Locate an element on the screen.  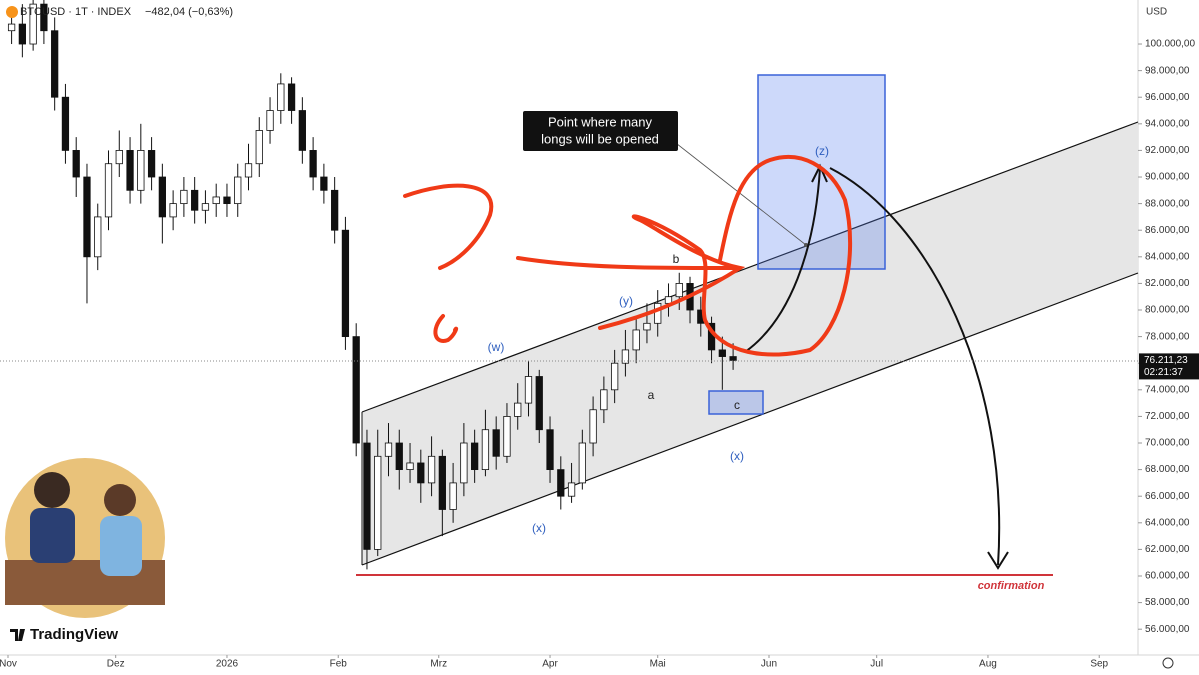
y-tick-label: 92.000,00 is located at coordinates (1167, 150).